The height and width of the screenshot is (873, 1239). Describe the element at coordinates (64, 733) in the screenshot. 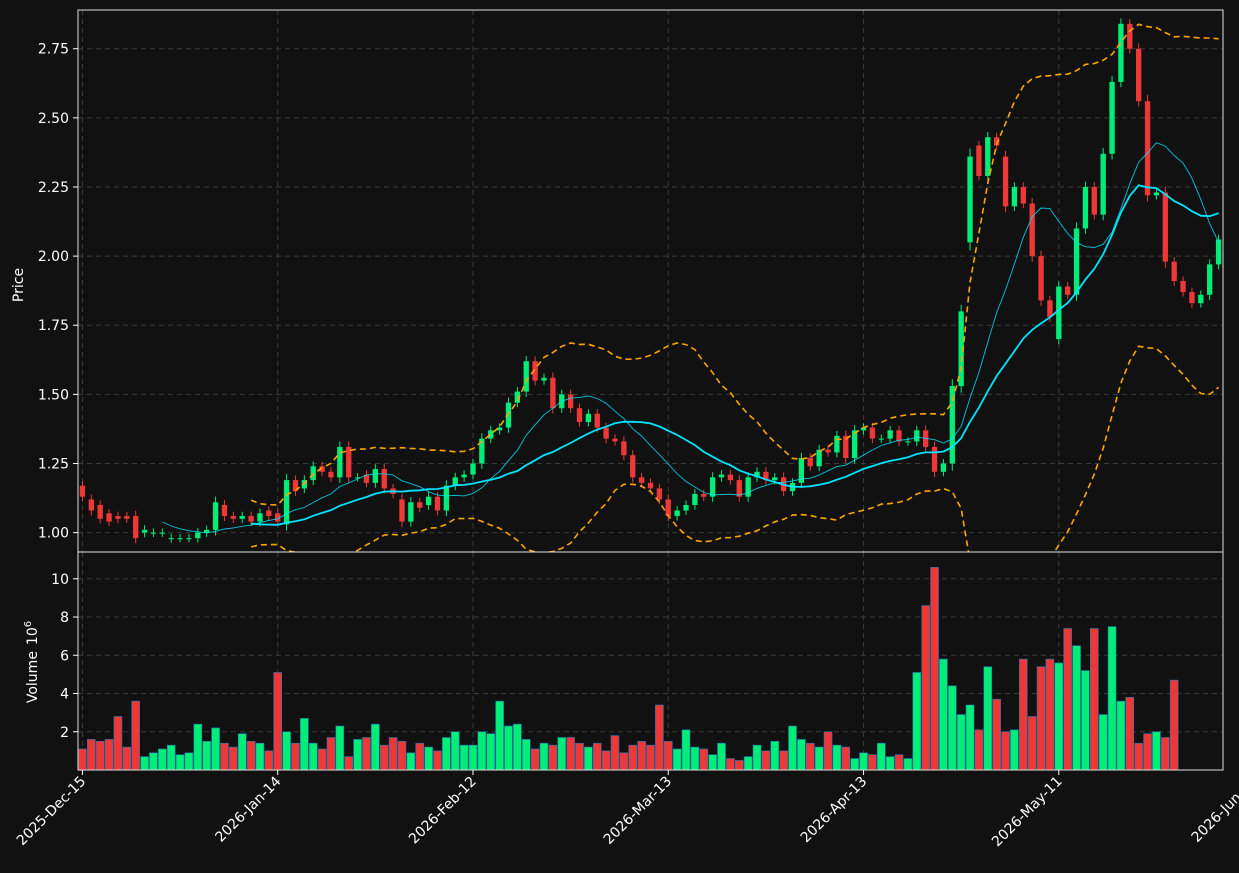

I see `volume-tick-label: 2` at that location.